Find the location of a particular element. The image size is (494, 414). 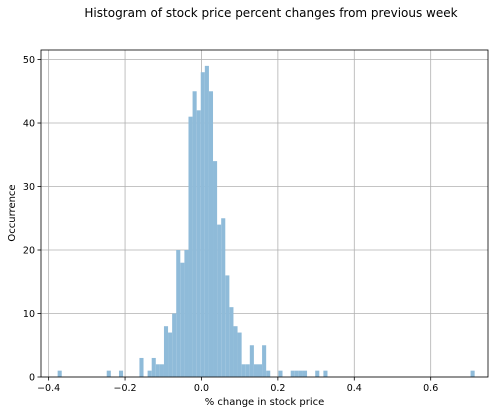

y-axis-label: Occurrence is located at coordinates (12, 212).